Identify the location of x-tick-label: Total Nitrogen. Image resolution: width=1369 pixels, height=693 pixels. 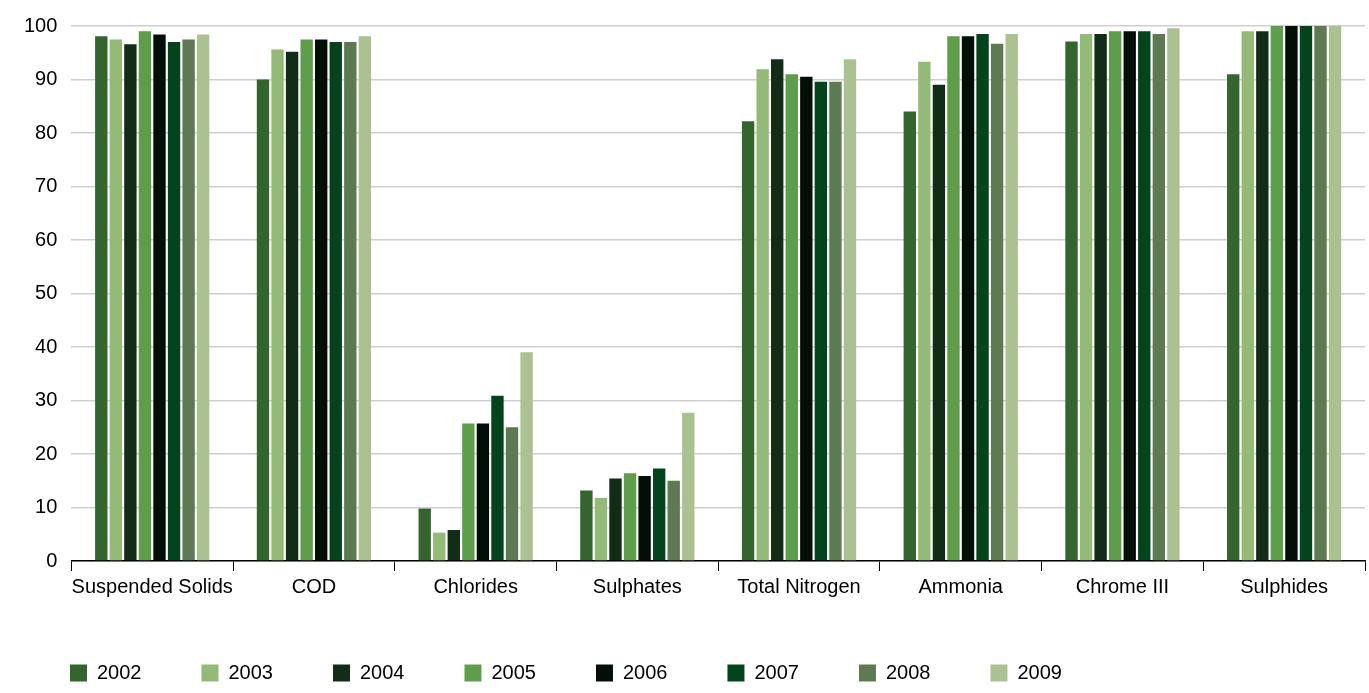
(799, 585).